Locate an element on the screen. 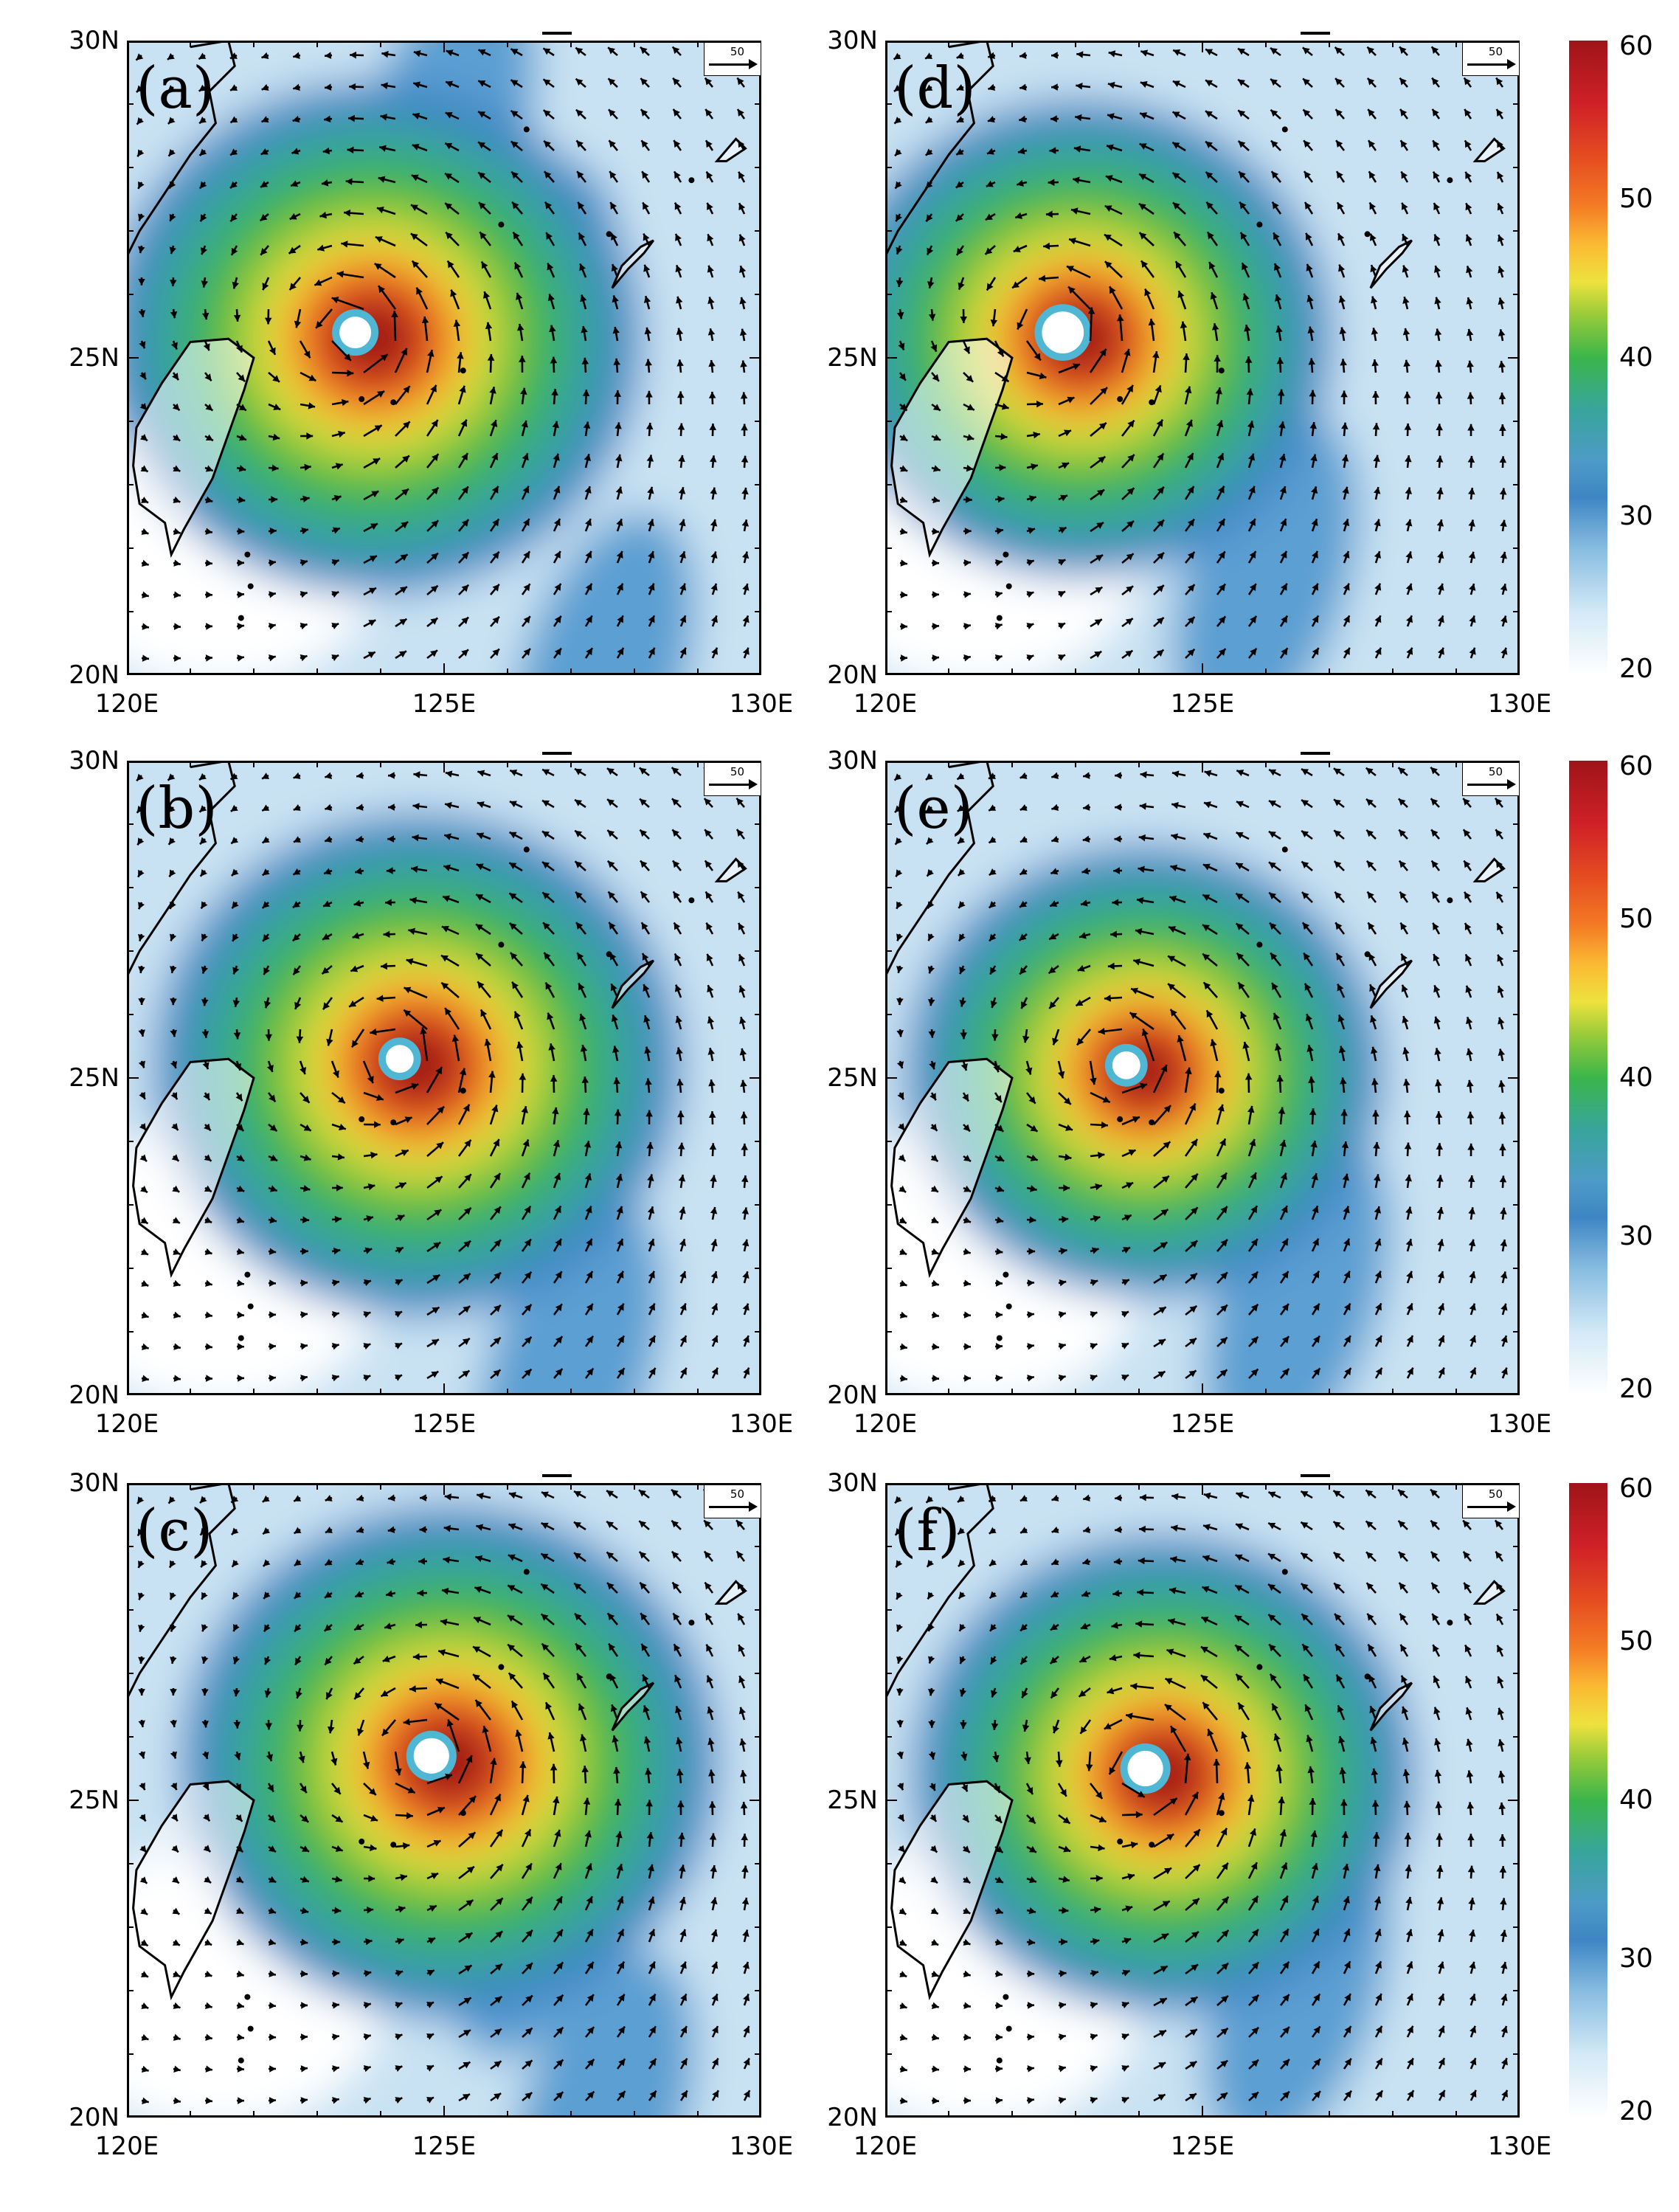 The image size is (1679, 2212). panel-label: (b) is located at coordinates (177, 808).